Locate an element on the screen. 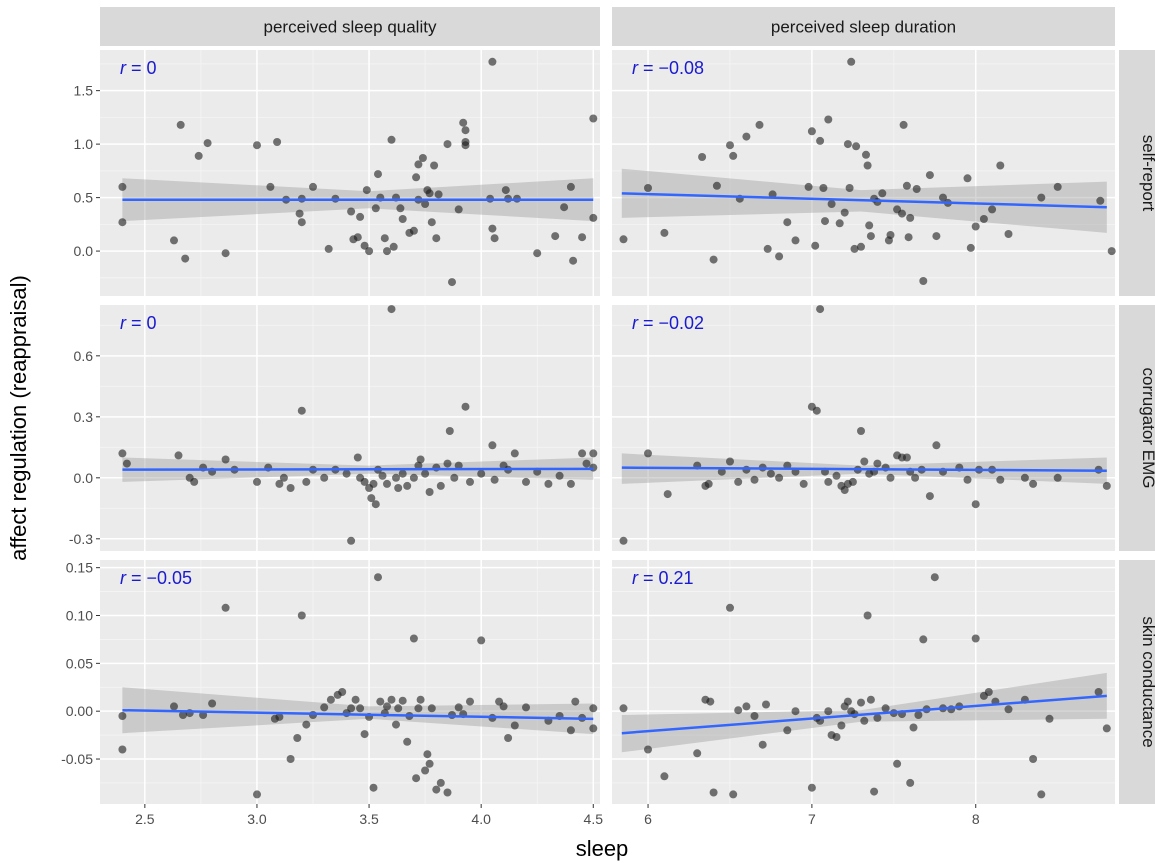 The width and height of the screenshot is (1155, 863). x-axis-title: sleep is located at coordinates (602, 848).